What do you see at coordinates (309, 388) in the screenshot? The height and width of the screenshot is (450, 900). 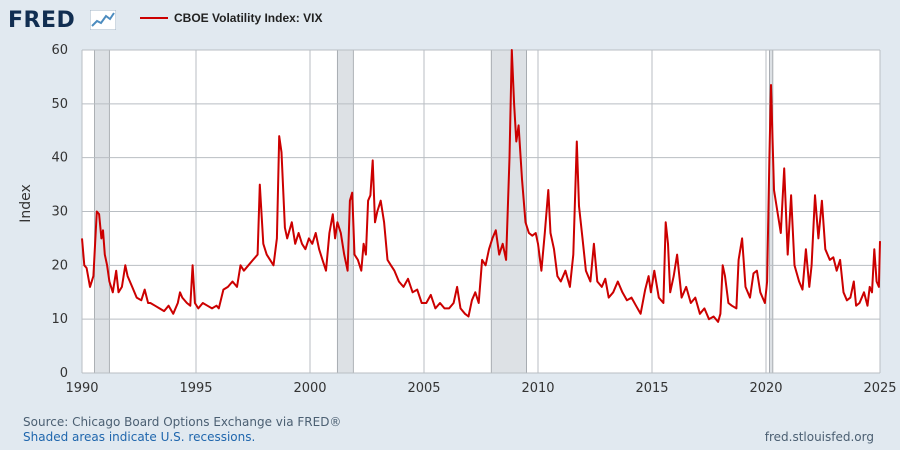 I see `x-tick-label: 2000` at bounding box center [309, 388].